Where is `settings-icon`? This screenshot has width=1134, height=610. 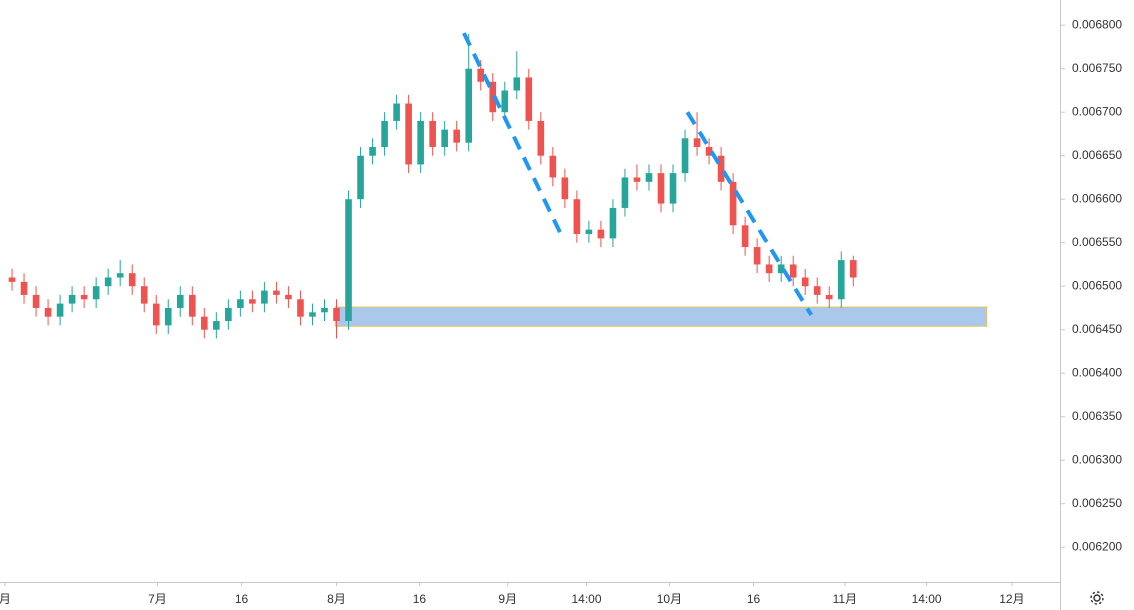
settings-icon is located at coordinates (1097, 598).